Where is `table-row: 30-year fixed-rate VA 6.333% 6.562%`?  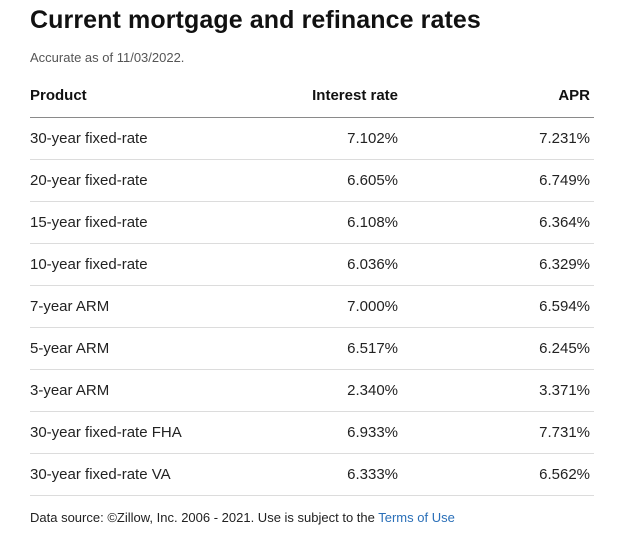
table-row: 30-year fixed-rate VA 6.333% 6.562% is located at coordinates (312, 475).